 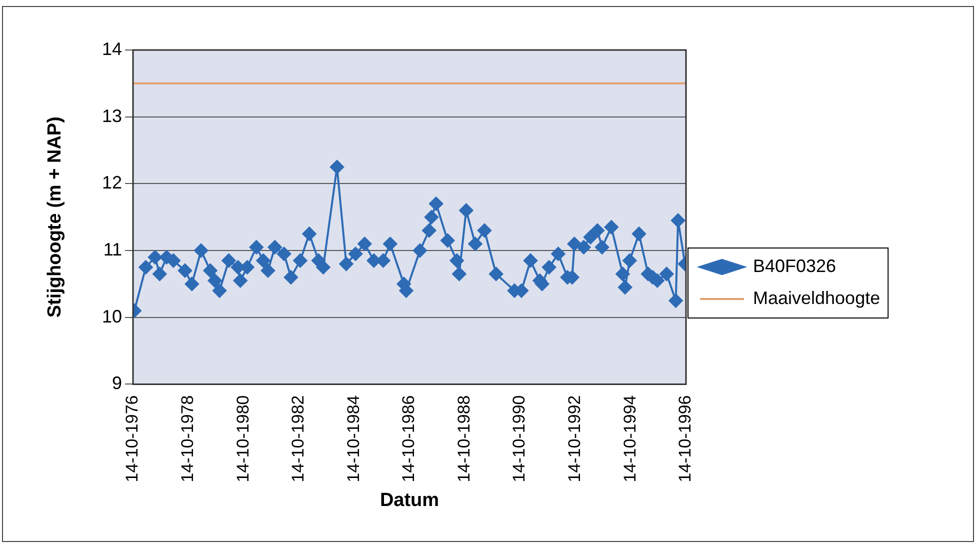 I want to click on x-tick-label: 14-10-1994, so click(x=630, y=438).